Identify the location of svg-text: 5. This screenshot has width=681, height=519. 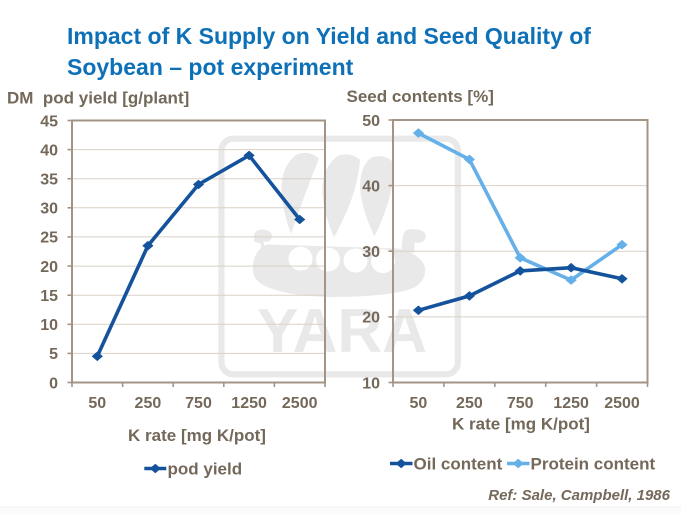
(53, 354).